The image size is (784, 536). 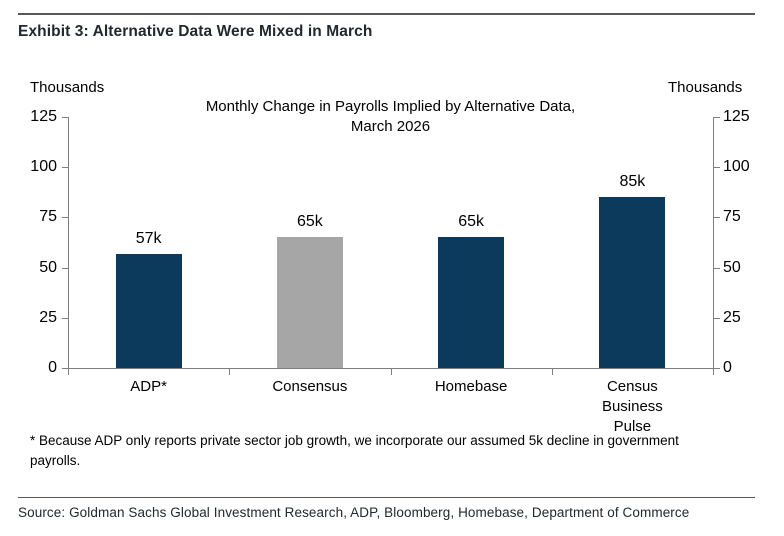 I want to click on bar-adp, so click(x=148, y=310).